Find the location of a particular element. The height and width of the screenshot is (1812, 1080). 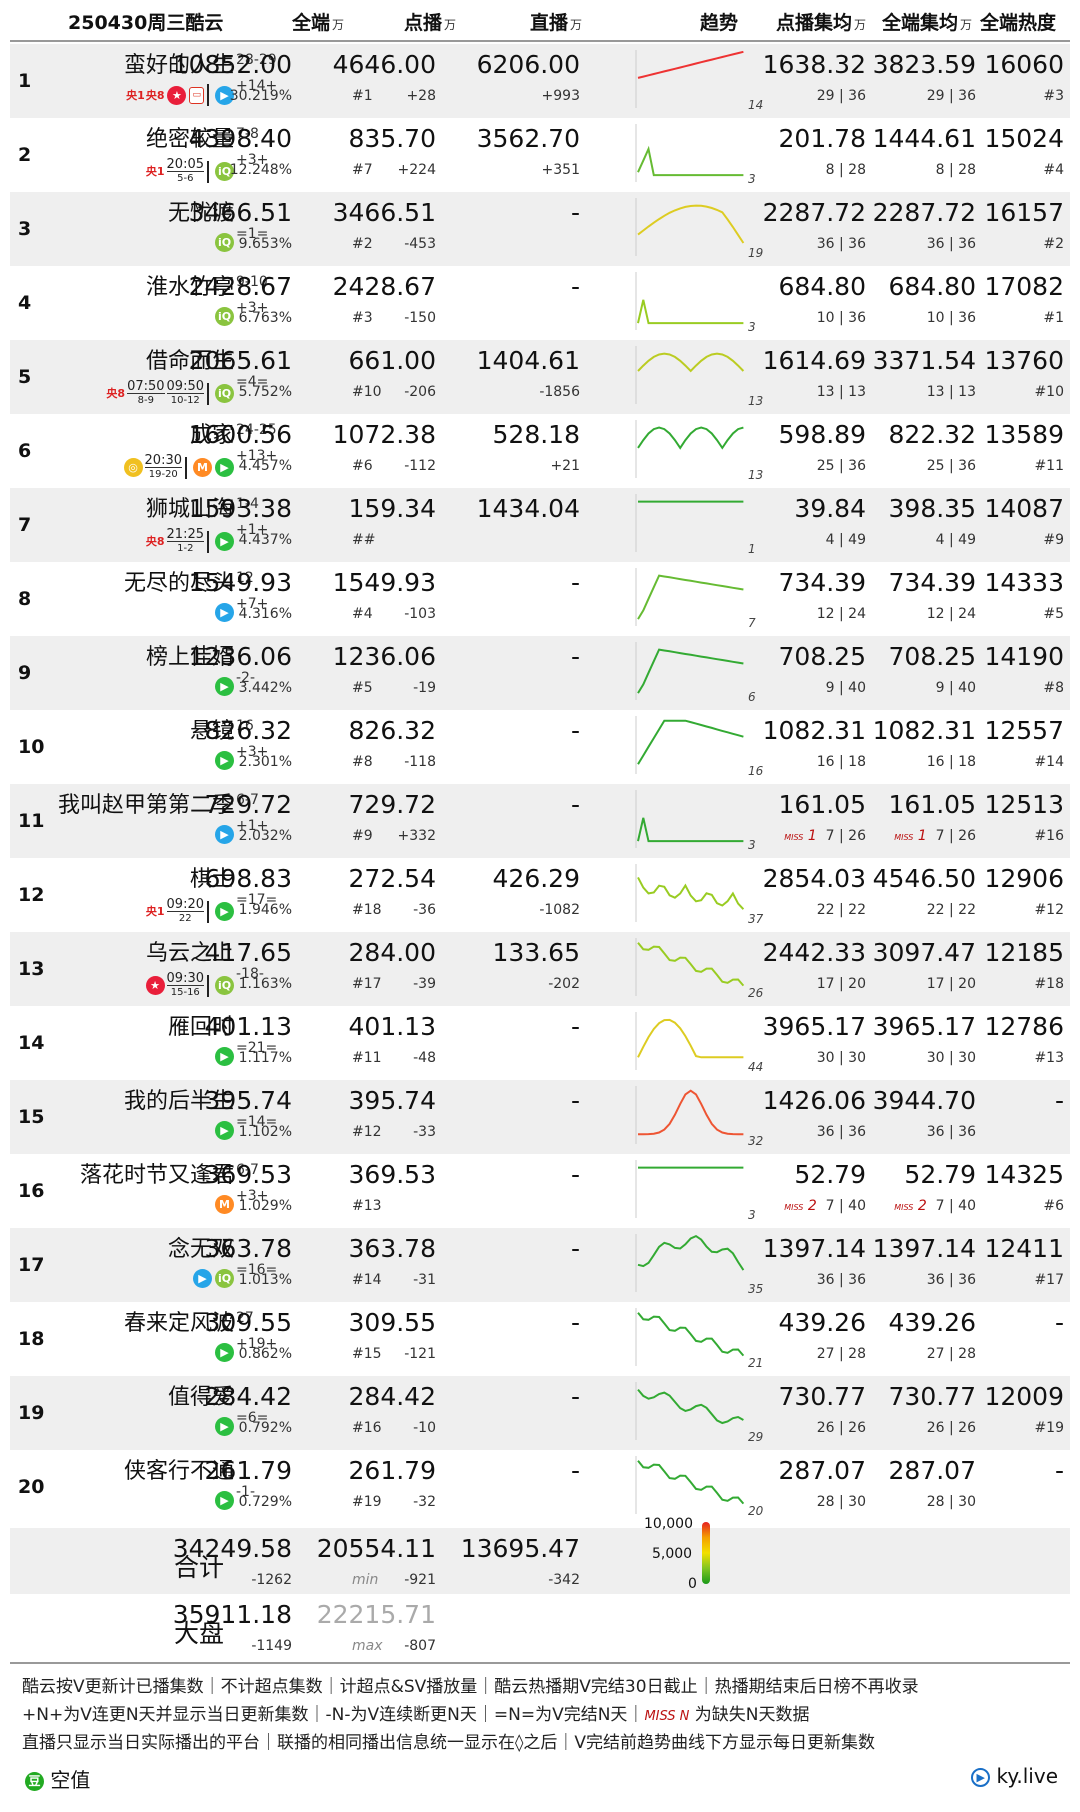

trend-day-count: 16 is located at coordinates (756, 771).